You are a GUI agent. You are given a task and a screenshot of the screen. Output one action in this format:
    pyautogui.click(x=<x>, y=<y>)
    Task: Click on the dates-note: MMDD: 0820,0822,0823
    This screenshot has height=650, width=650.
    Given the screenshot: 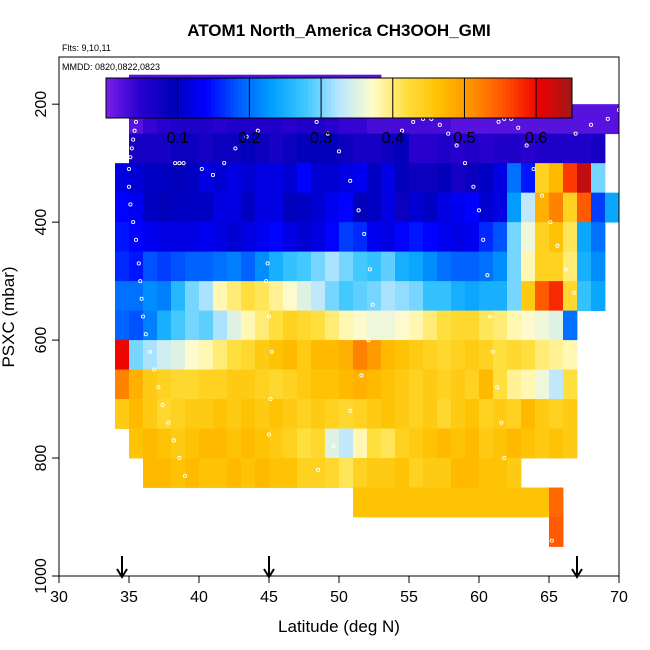 What is the action you would take?
    pyautogui.click(x=111, y=67)
    